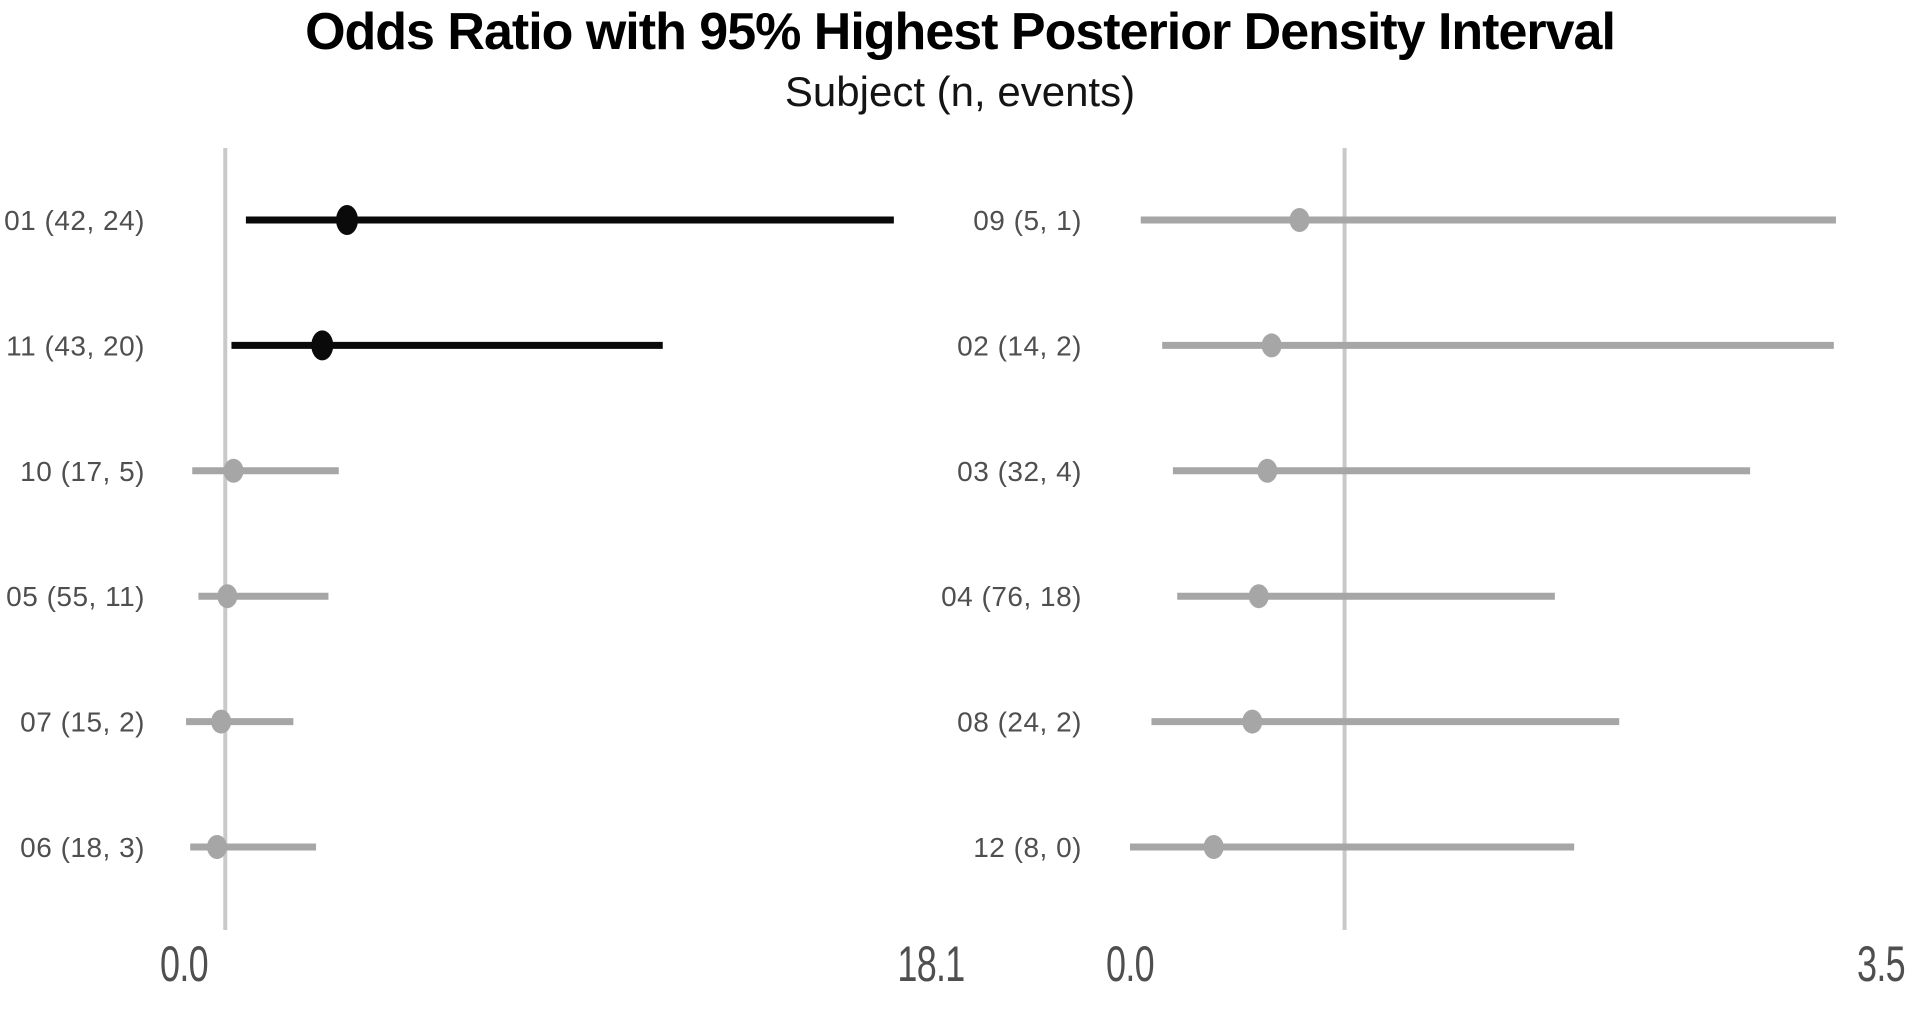  What do you see at coordinates (74, 220) in the screenshot?
I see `row-label: 01 (42, 24)` at bounding box center [74, 220].